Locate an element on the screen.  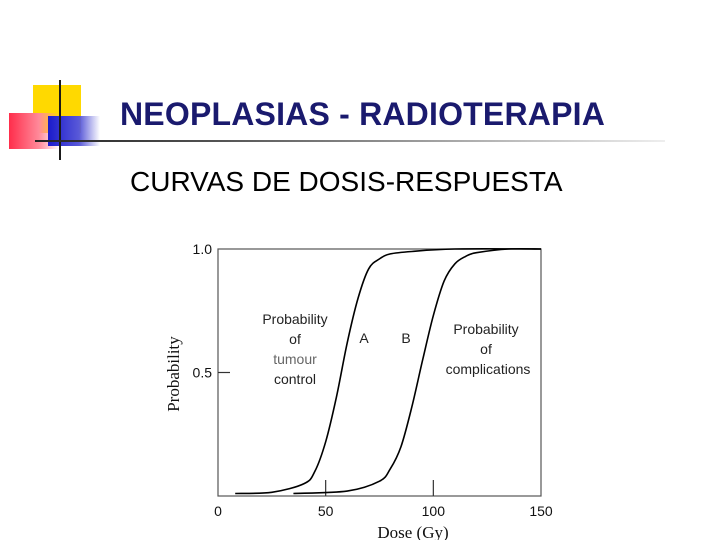
page-subtitle: CURVAS DE DOSIS-RESPUESTA is located at coordinates (346, 181).